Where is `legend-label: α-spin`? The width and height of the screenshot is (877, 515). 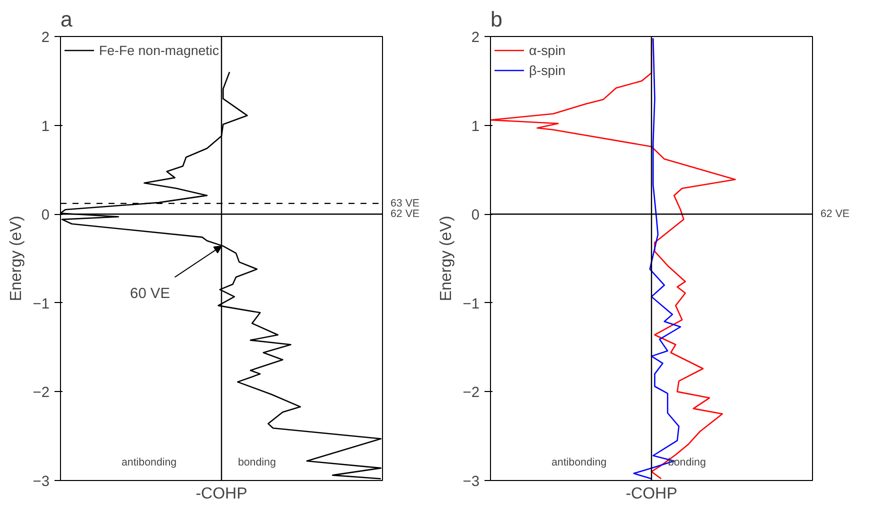 legend-label: α-spin is located at coordinates (547, 50).